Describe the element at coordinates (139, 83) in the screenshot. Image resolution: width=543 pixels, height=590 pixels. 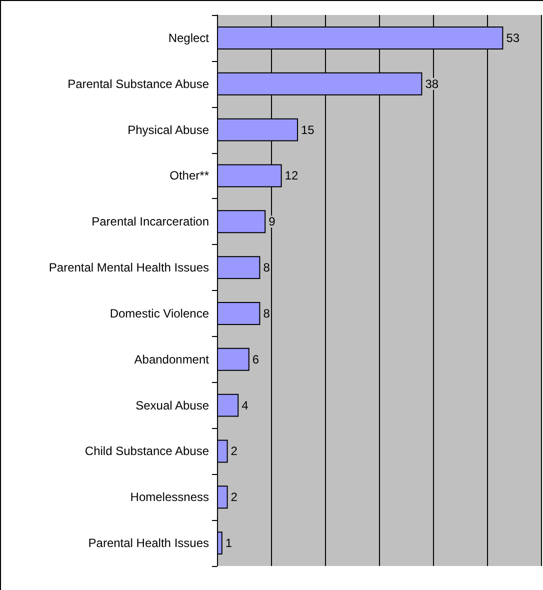
I see `y-tick-label: Parental Substance Abuse` at that location.